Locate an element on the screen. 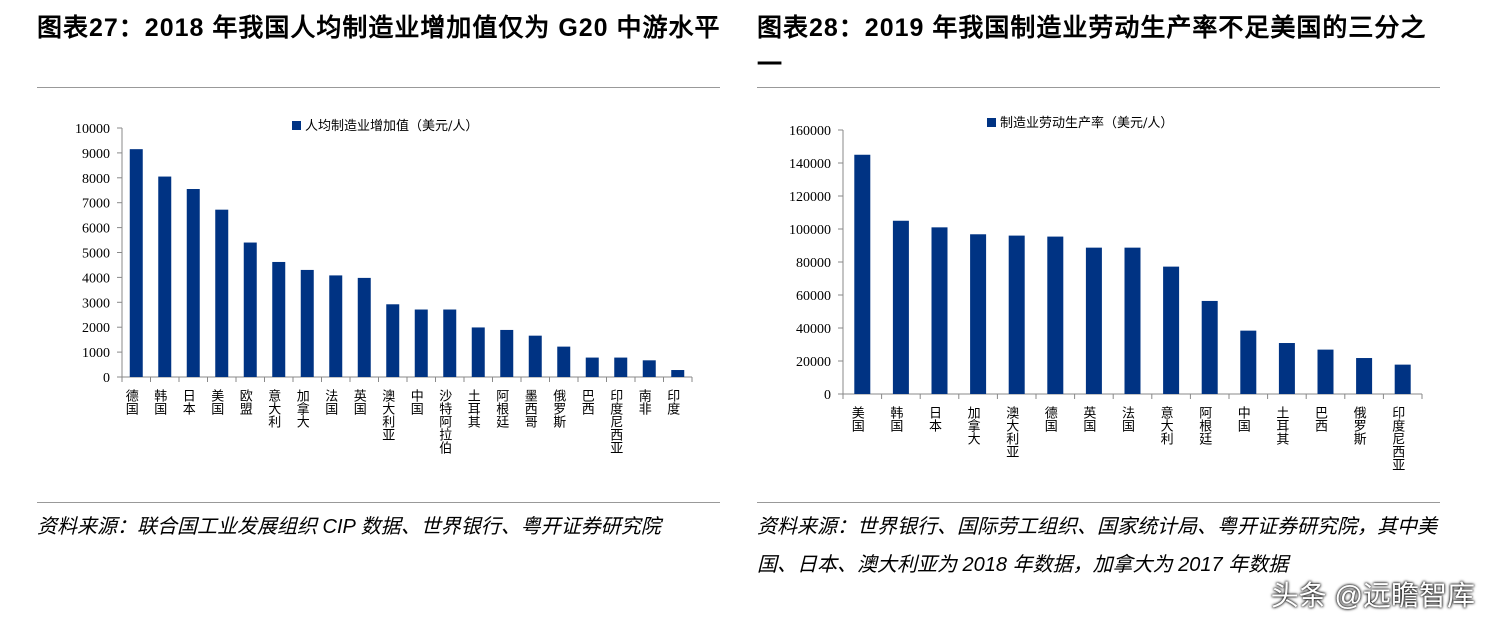 This screenshot has height=628, width=1493. chart2-legend-label: 制造业劳动生产率（美元/人） is located at coordinates (1087, 123).